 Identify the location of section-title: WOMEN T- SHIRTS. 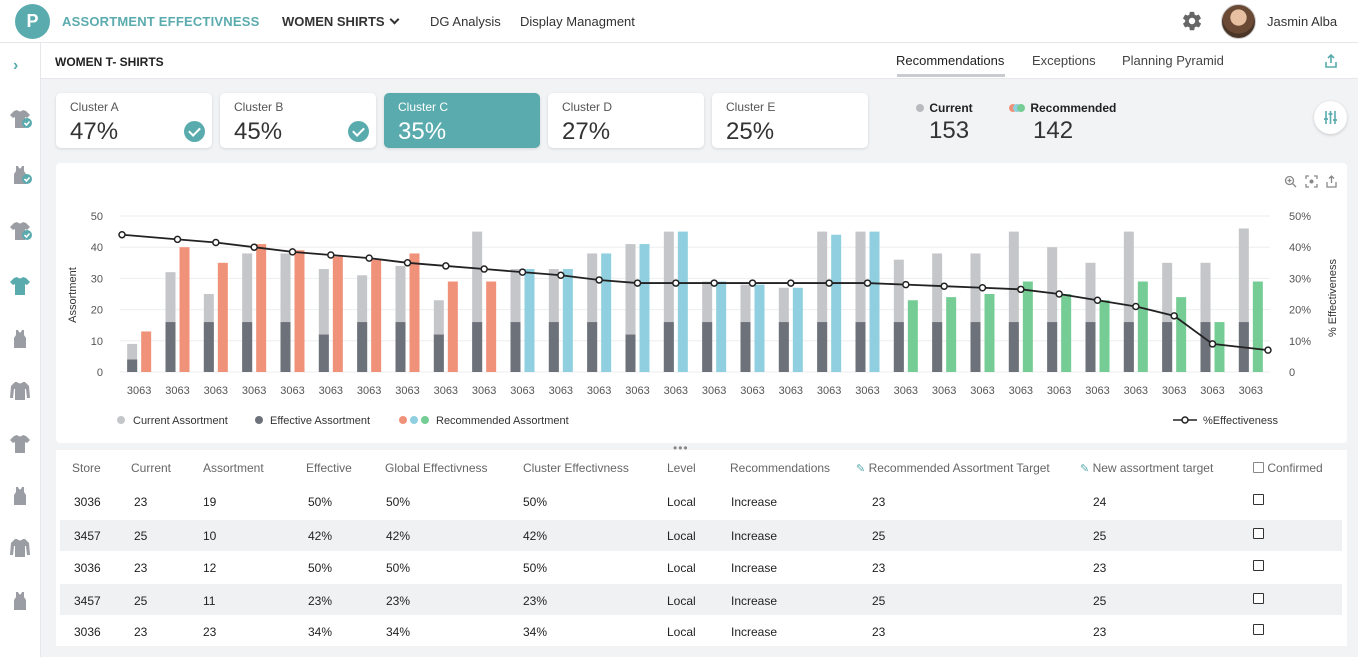
(109, 62).